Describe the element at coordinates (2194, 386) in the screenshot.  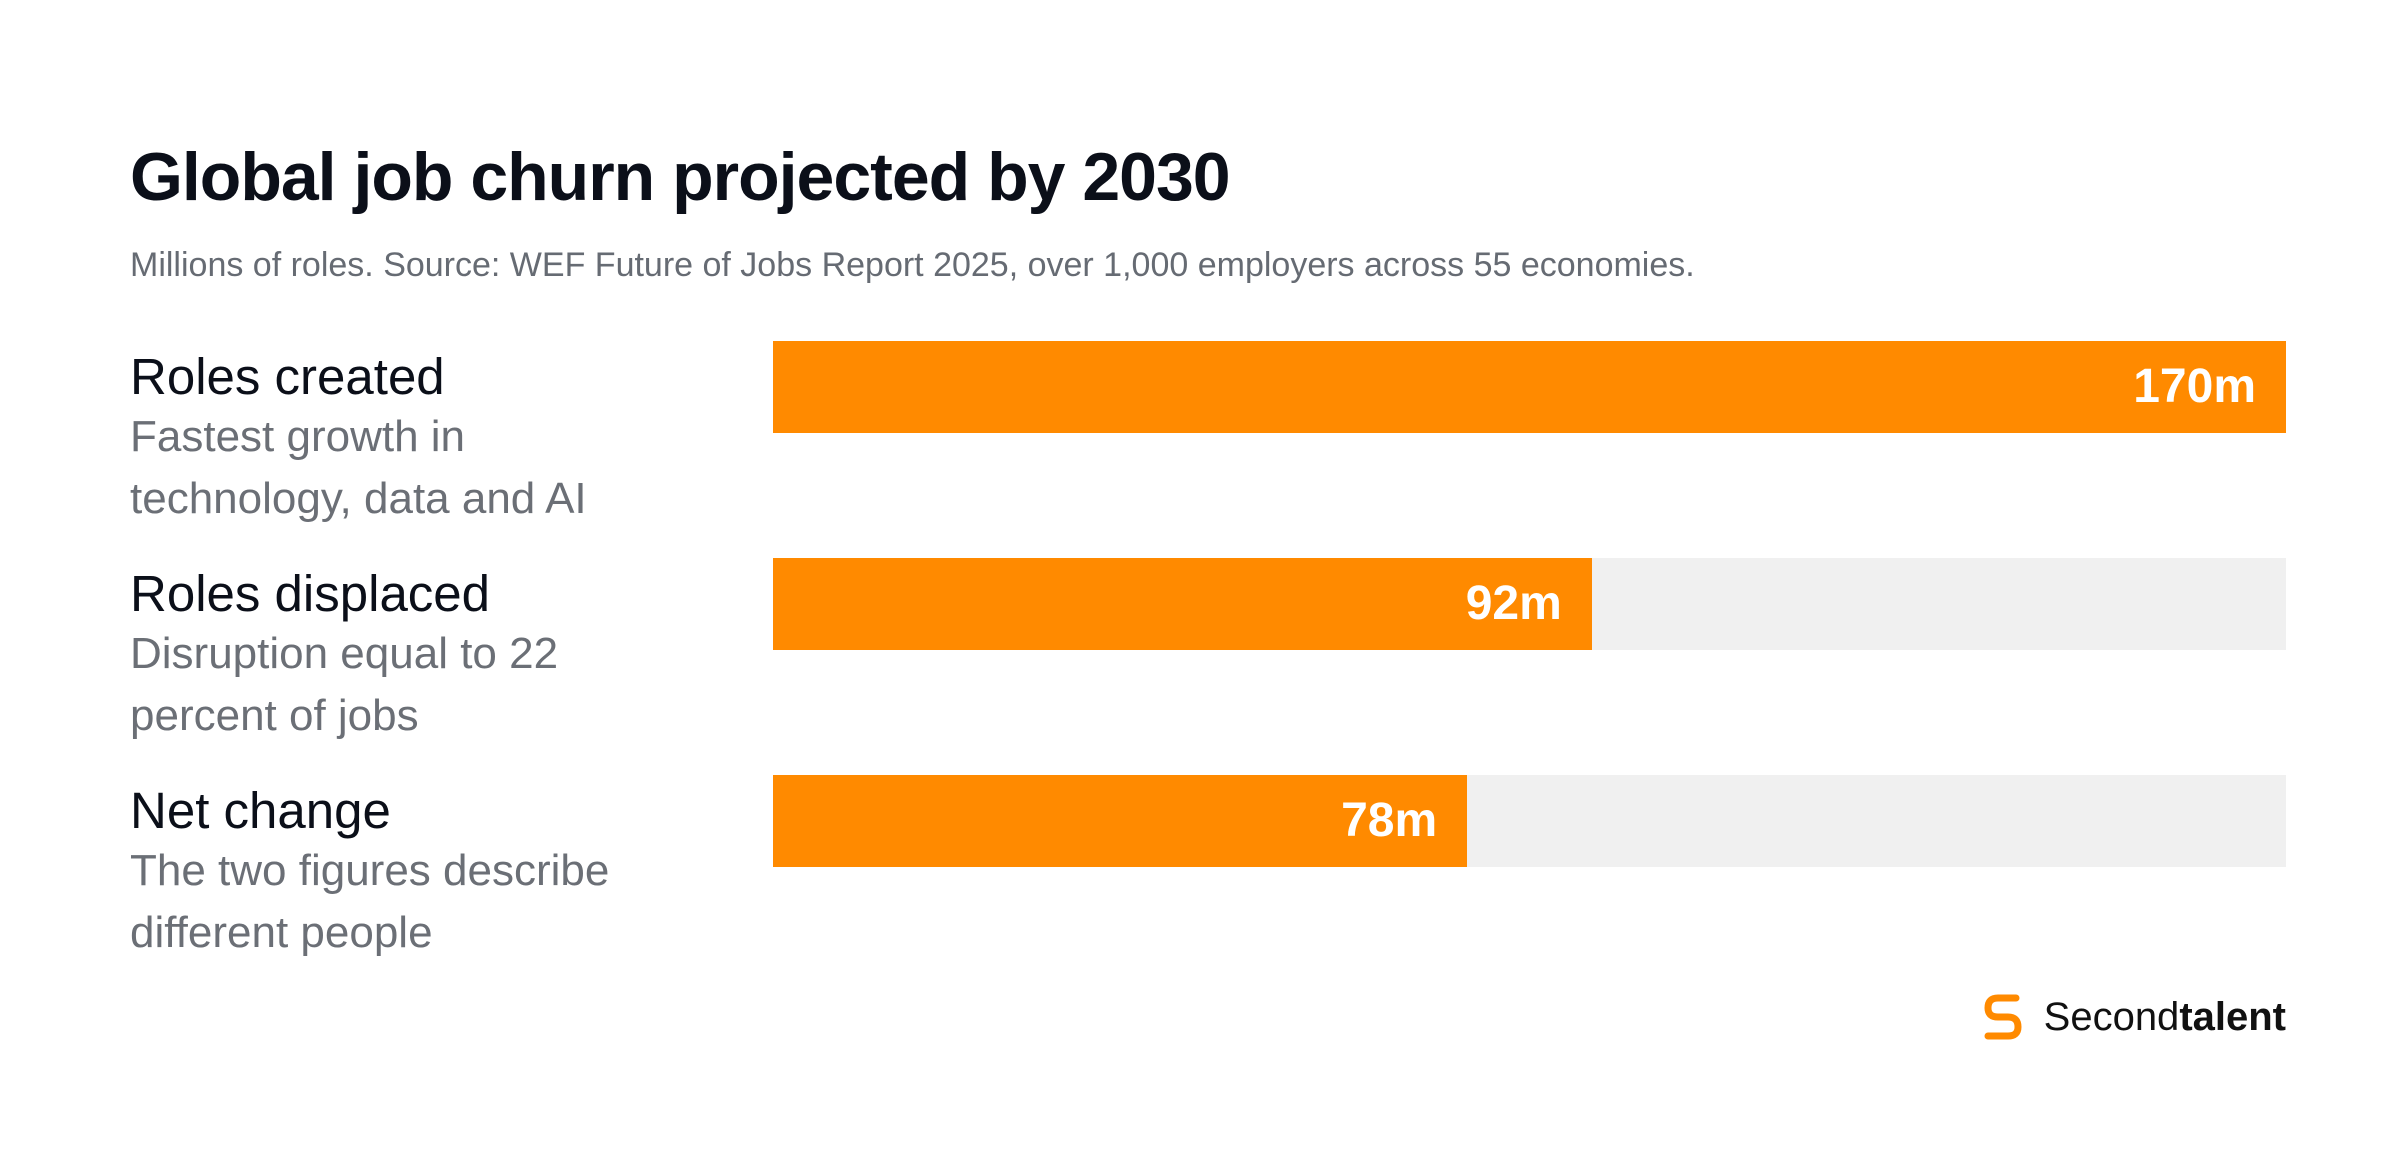
I see `bar-value-label: 170m` at that location.